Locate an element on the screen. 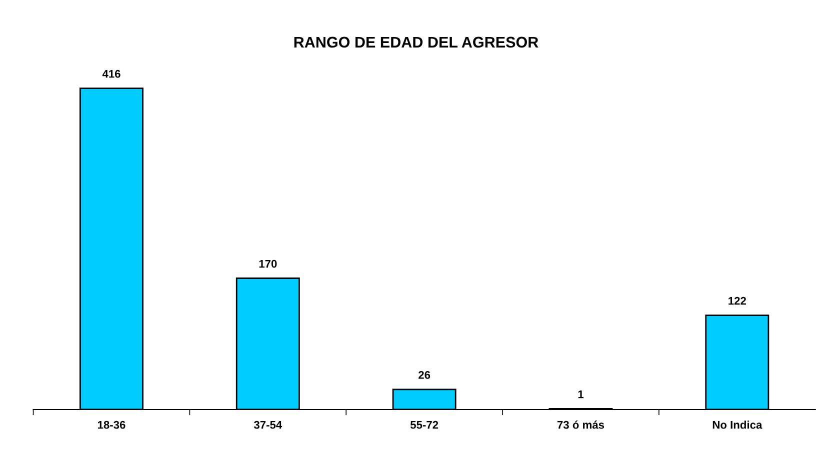  data-label: 122 is located at coordinates (737, 300).